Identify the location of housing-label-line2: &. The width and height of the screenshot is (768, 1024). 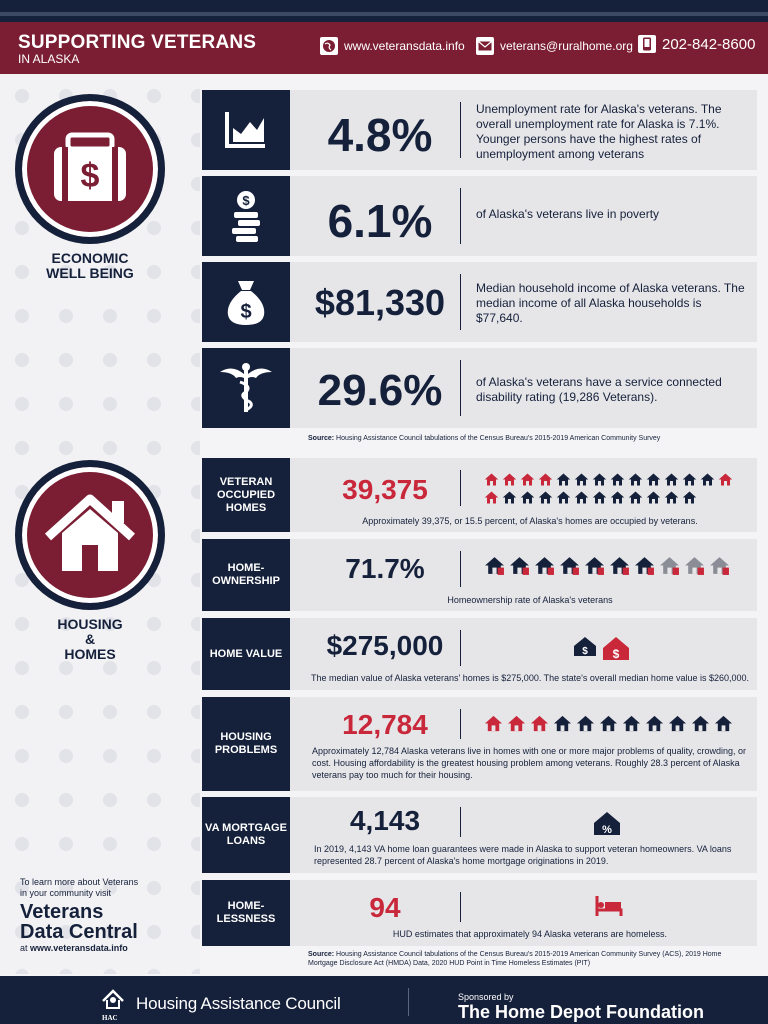
(90, 639).